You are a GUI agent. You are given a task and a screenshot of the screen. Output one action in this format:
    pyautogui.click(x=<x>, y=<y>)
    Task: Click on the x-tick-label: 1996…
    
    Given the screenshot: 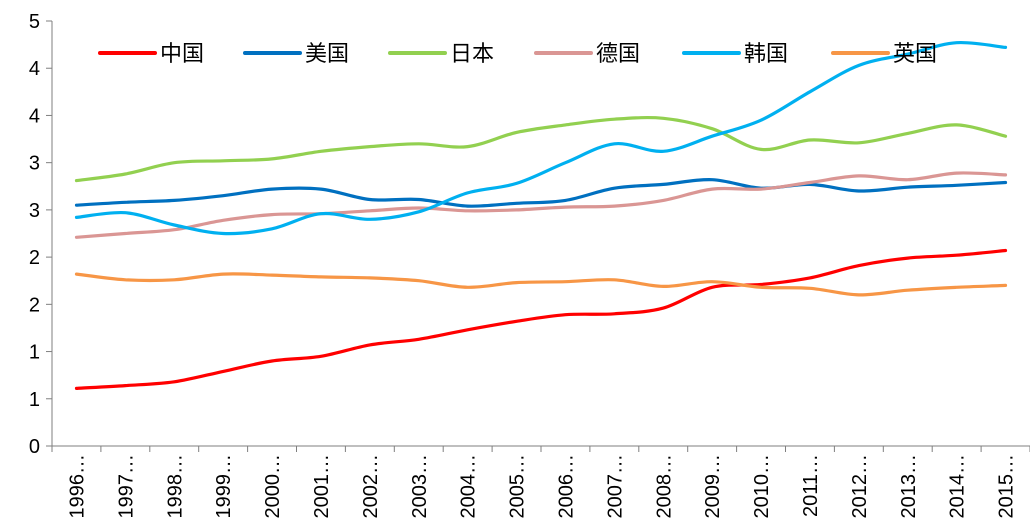 What is the action you would take?
    pyautogui.click(x=77, y=486)
    